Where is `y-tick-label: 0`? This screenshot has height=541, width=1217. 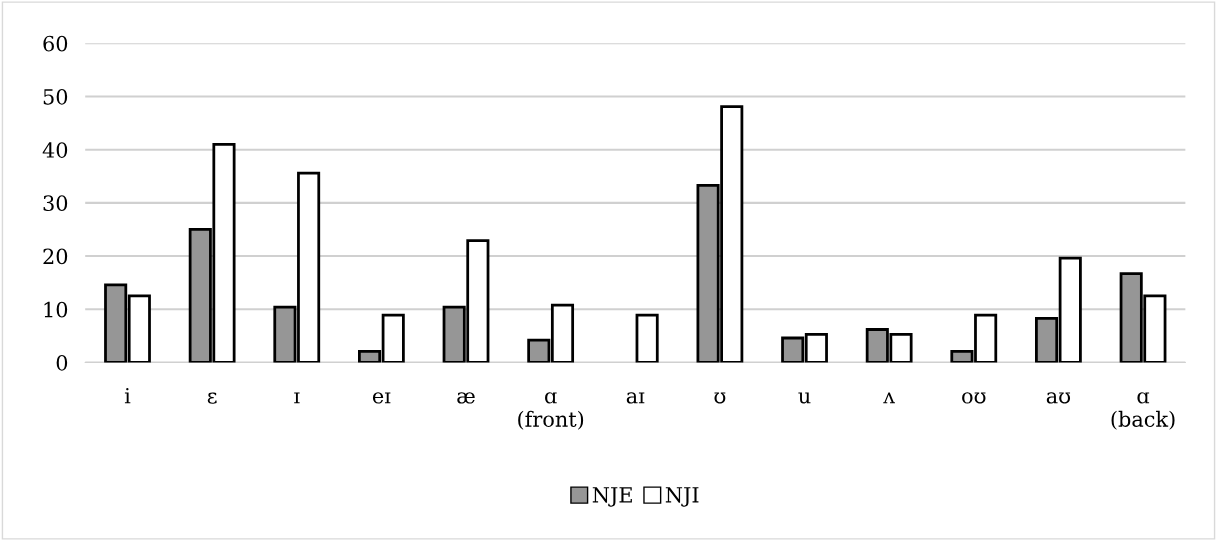
y-tick-label: 0 is located at coordinates (62, 362).